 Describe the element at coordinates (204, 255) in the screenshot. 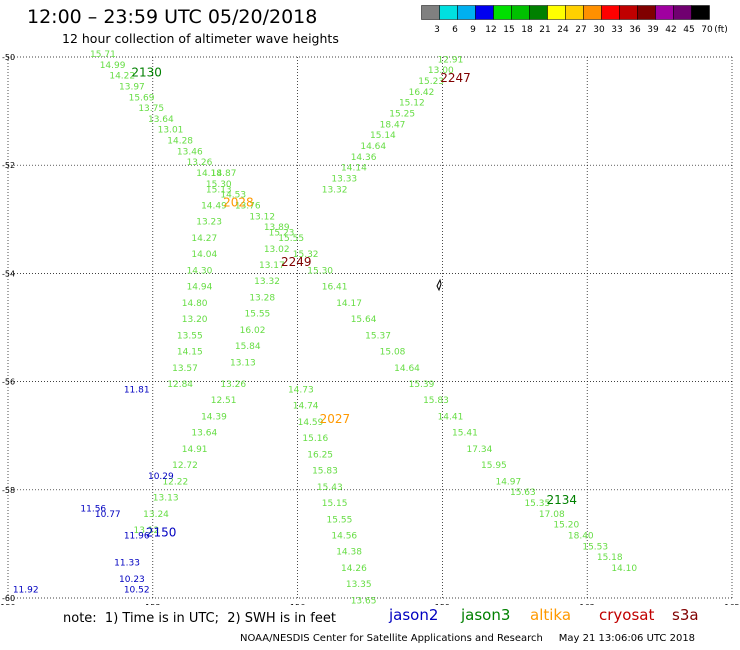

I see `wave-height-value: 14.04` at that location.